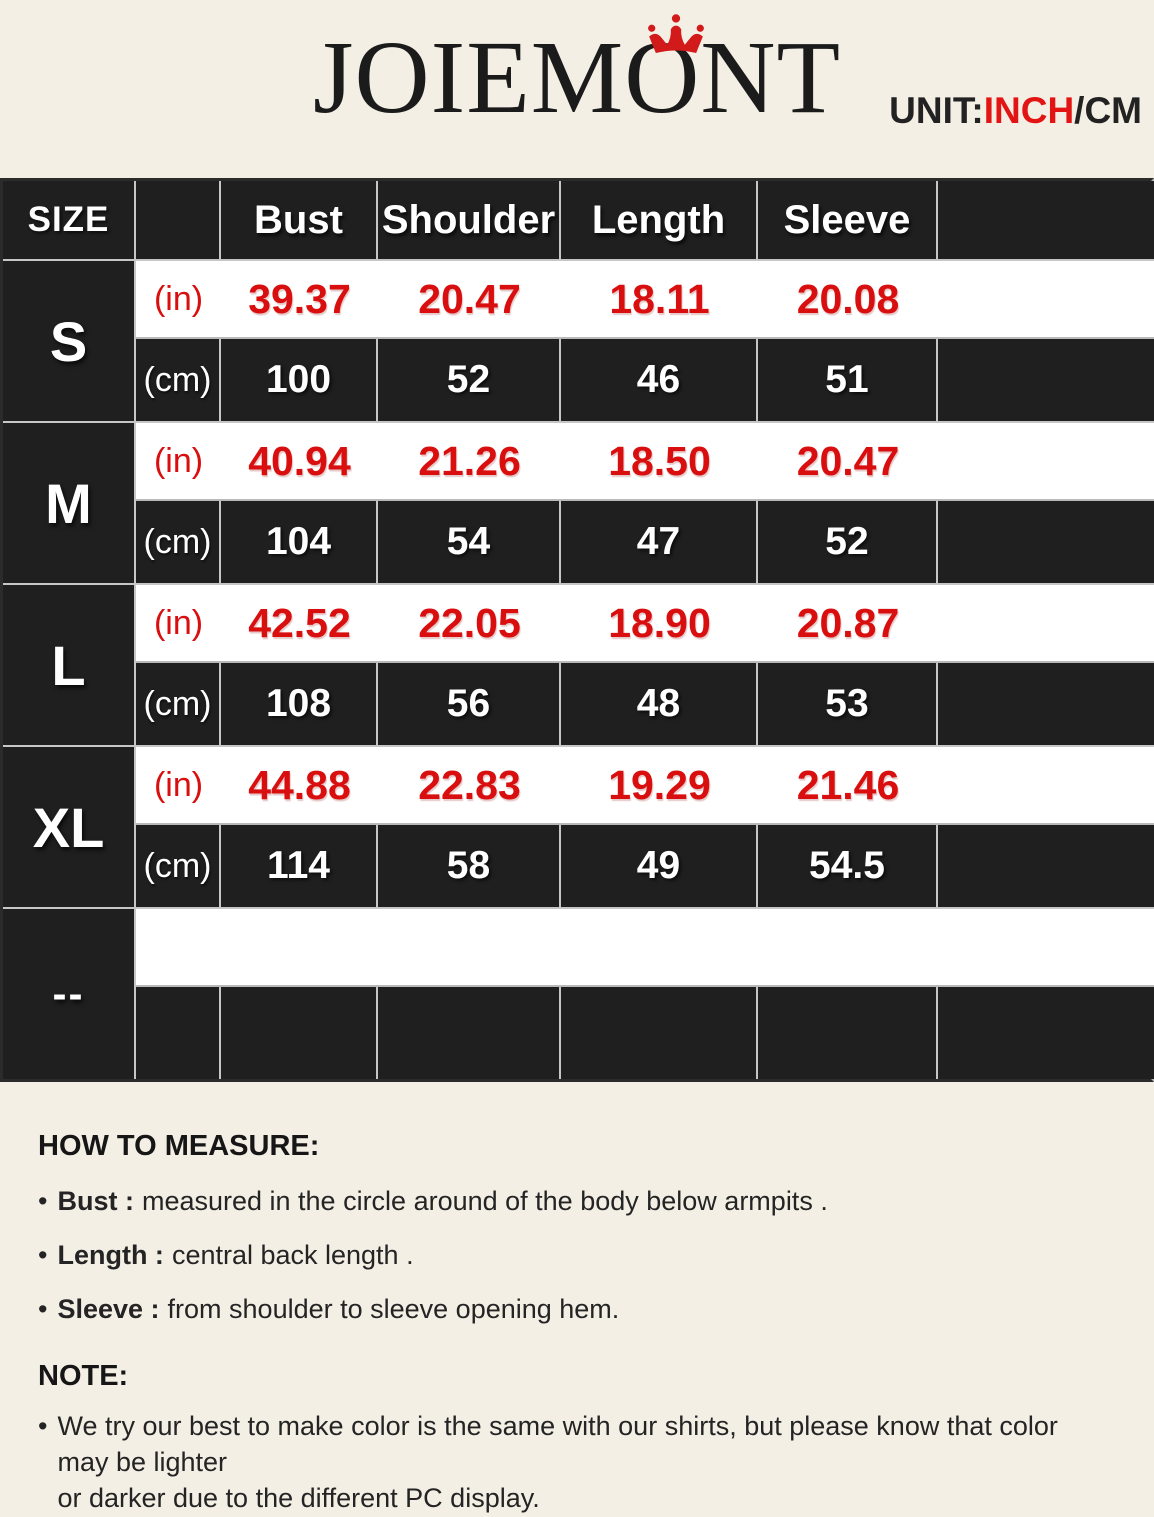 The height and width of the screenshot is (1517, 1154). Describe the element at coordinates (469, 786) in the screenshot. I see `value-xl-shoulder-in: 22.83` at that location.